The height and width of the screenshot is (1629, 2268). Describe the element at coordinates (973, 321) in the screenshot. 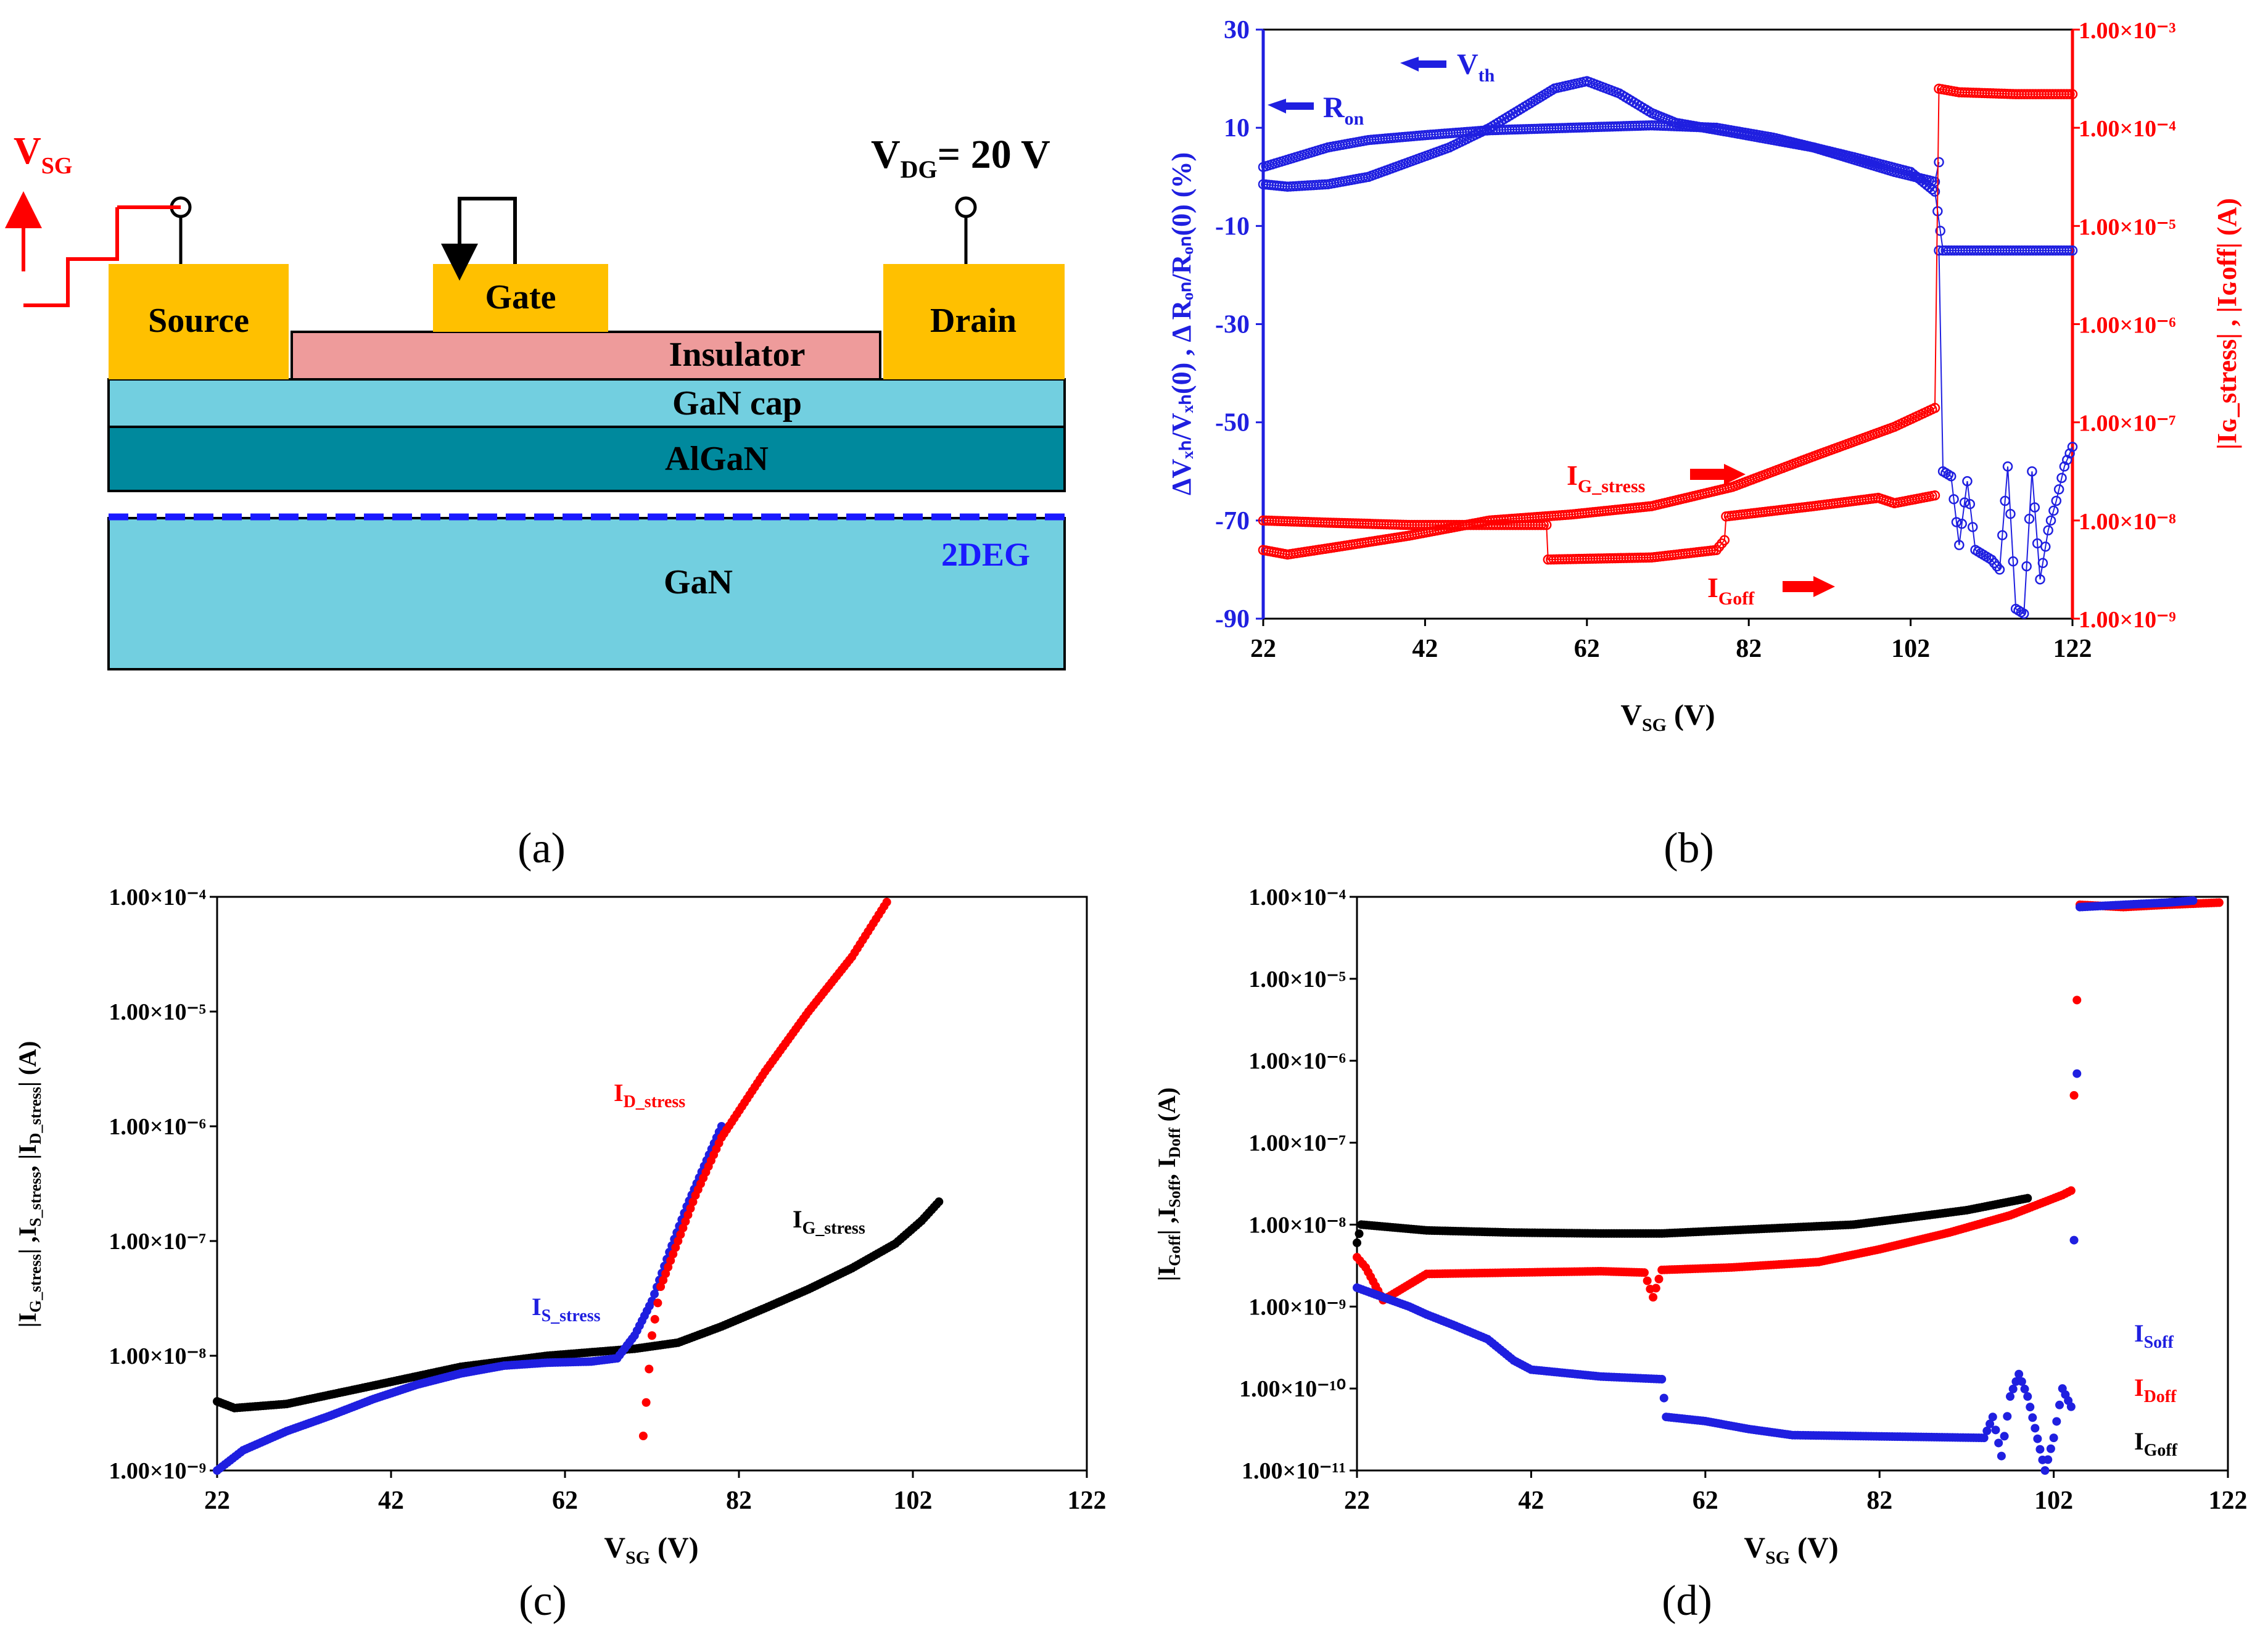

I see `drain-label: Drain` at that location.